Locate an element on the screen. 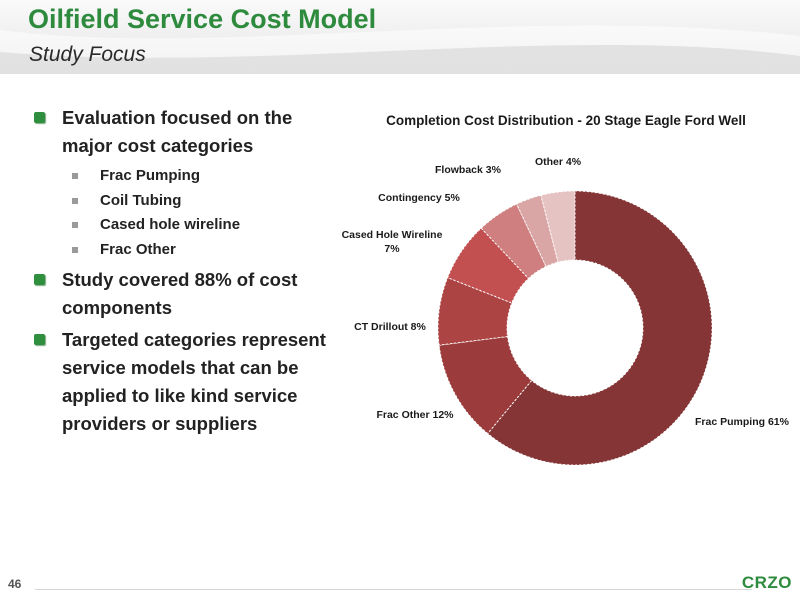 The image size is (800, 600). slide-subtitle: Study Focus is located at coordinates (87, 54).